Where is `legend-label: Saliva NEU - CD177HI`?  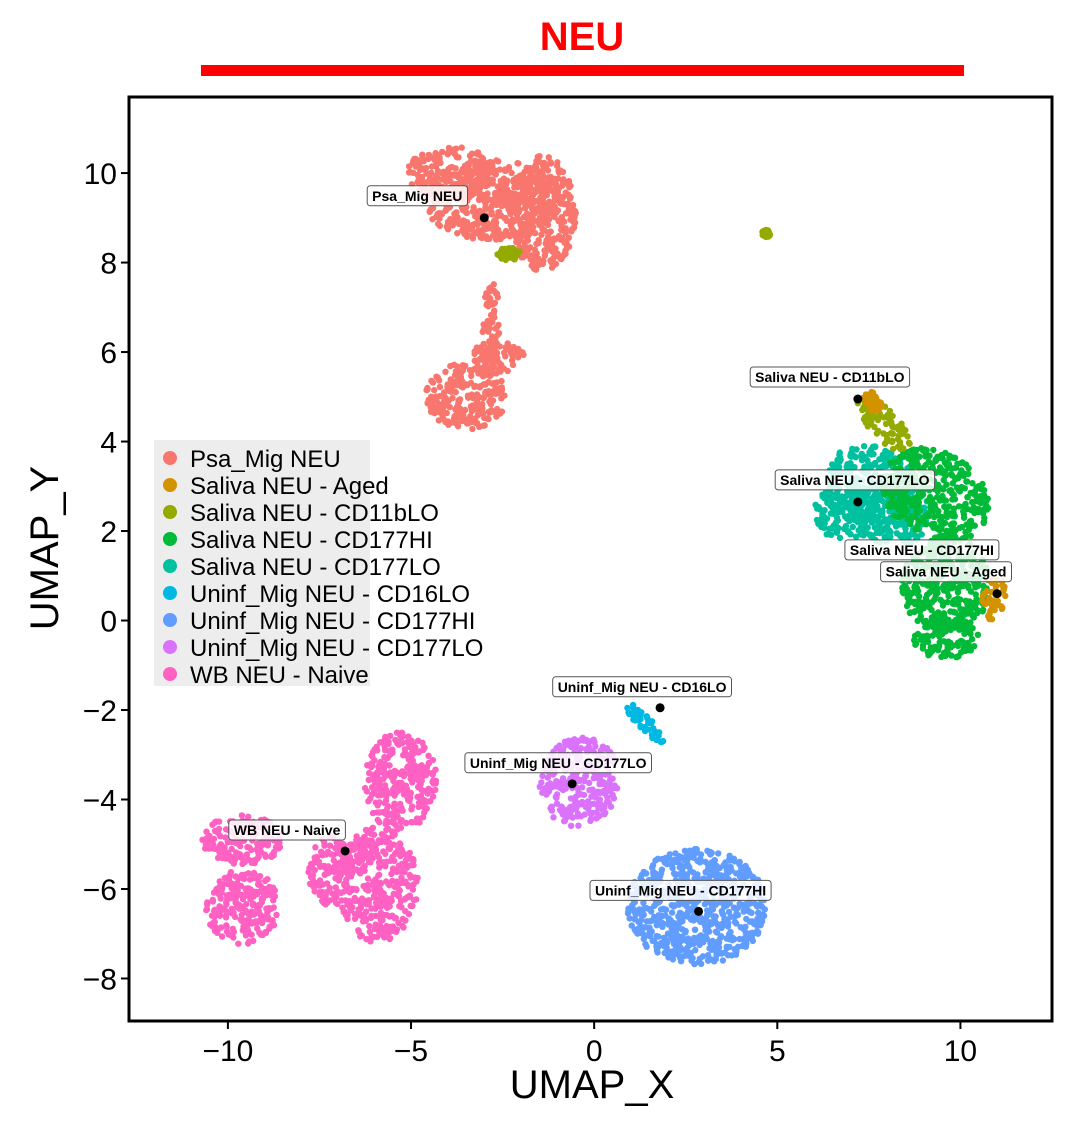 legend-label: Saliva NEU - CD177HI is located at coordinates (311, 540).